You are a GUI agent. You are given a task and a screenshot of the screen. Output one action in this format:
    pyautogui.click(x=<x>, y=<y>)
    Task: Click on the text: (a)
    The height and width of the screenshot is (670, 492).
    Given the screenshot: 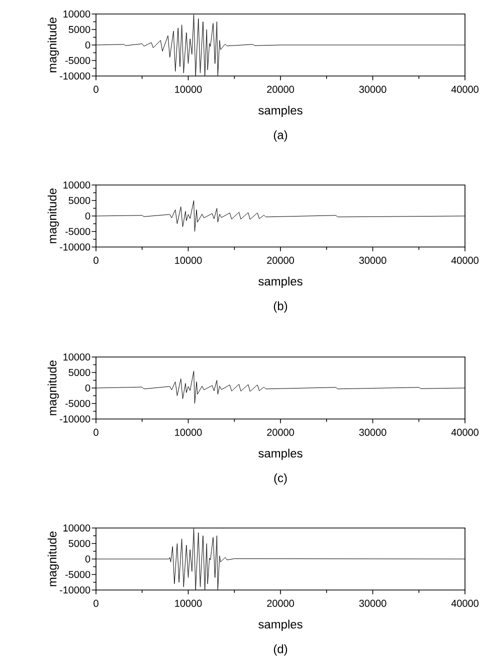 What is the action you would take?
    pyautogui.click(x=281, y=136)
    